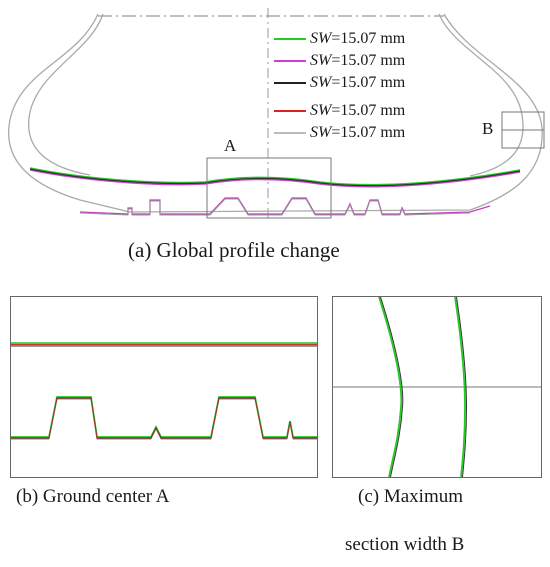 This screenshot has height=567, width=550. Describe the element at coordinates (488, 128) in the screenshot. I see `region-b-label: B` at that location.